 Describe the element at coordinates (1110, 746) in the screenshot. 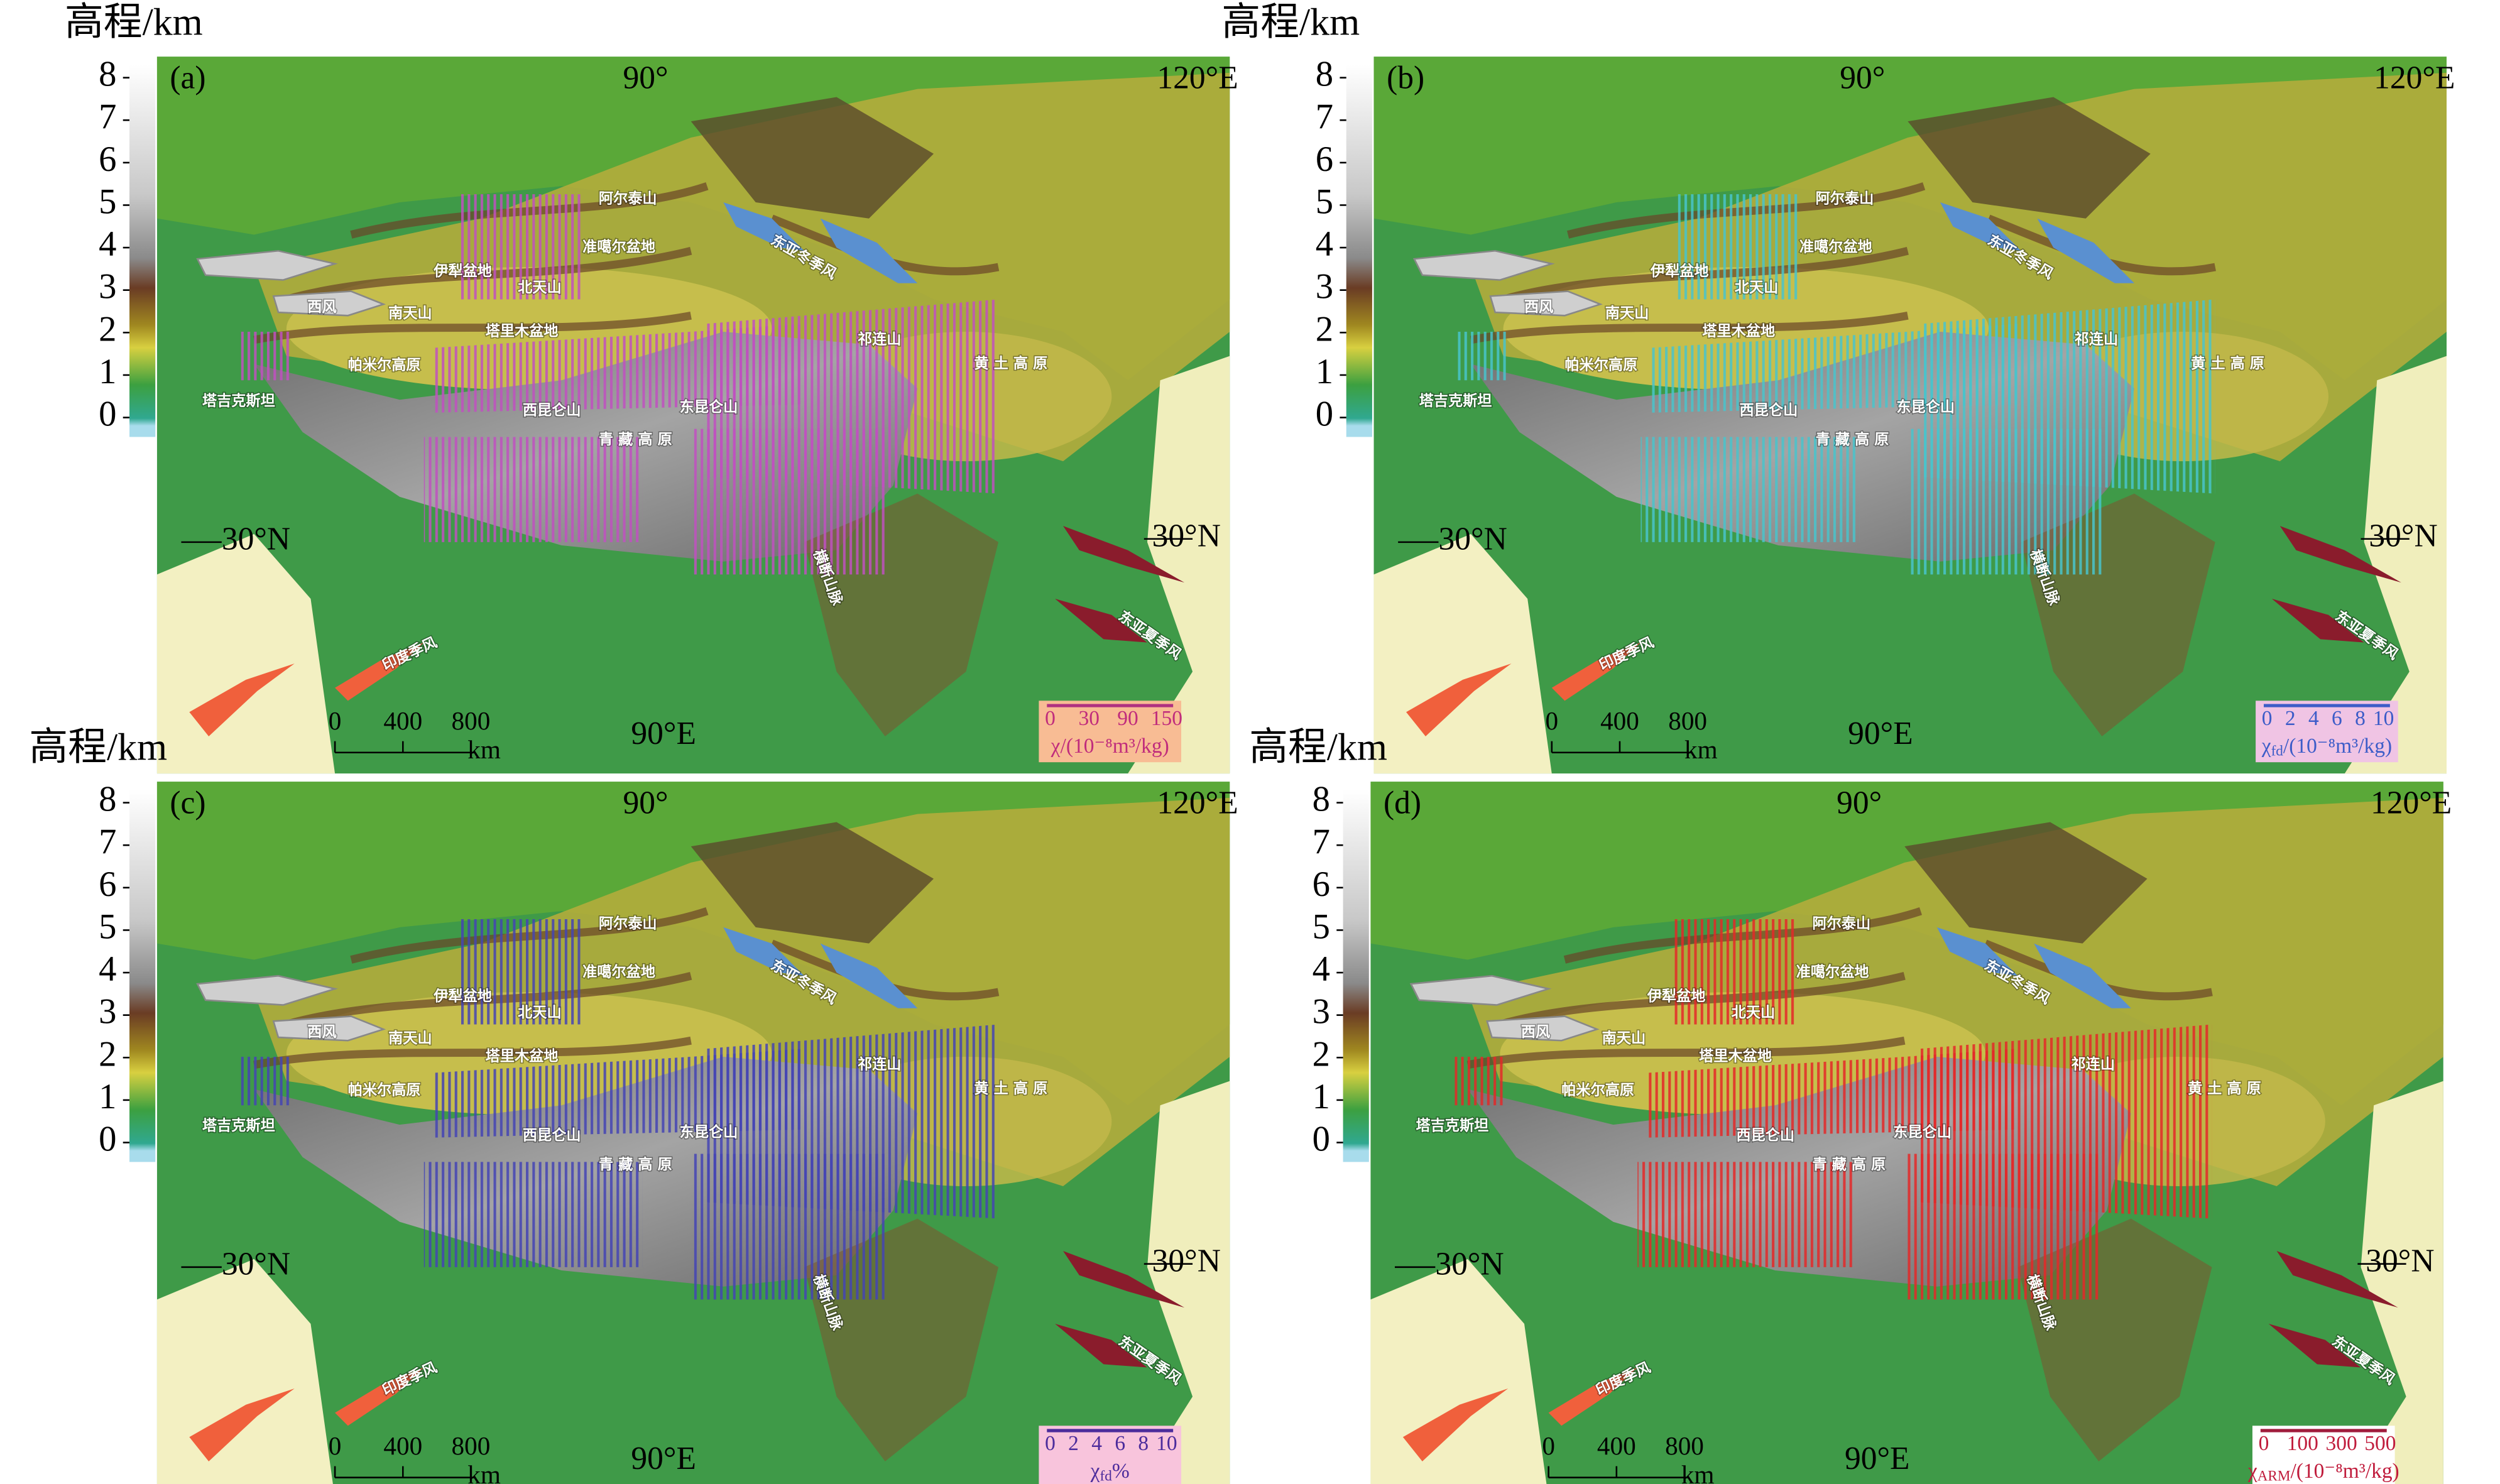

I see `legend-unit: χ/(10⁻⁸m³/kg)` at that location.